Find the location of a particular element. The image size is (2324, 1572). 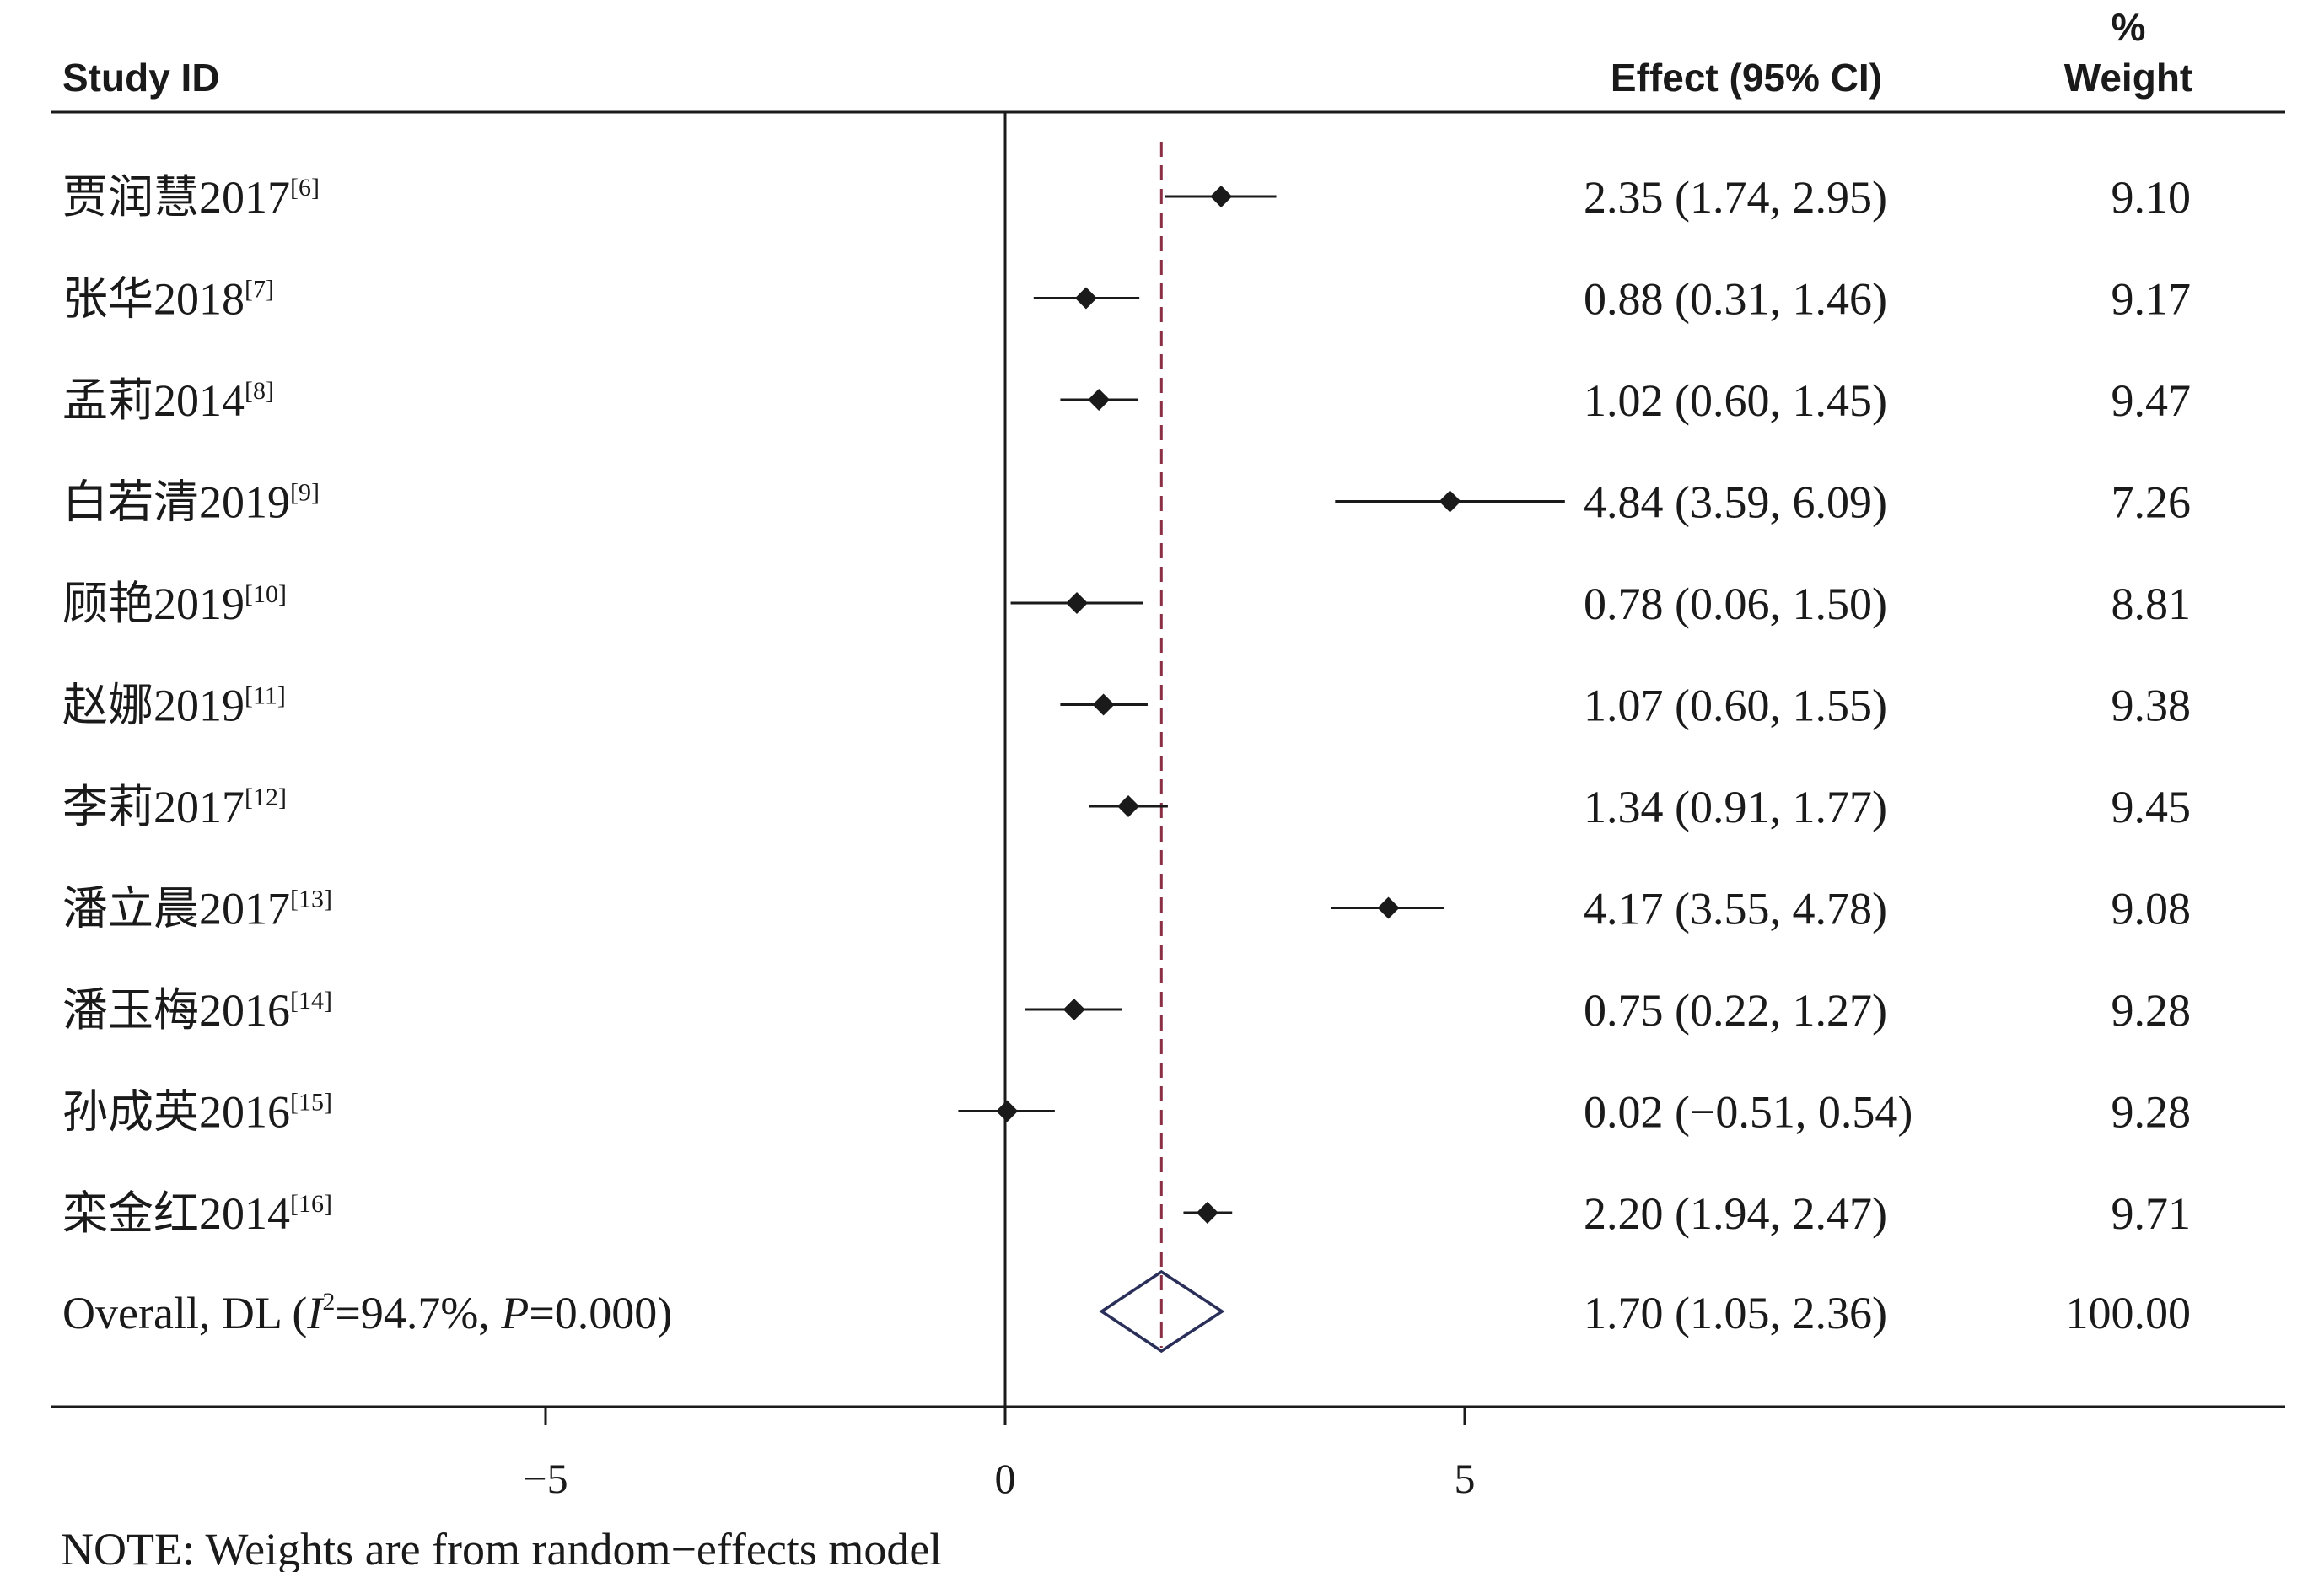

study-row: 赵娜2019[11] 1.07 (0.60, 1.55) 9.38 is located at coordinates (1126, 706).